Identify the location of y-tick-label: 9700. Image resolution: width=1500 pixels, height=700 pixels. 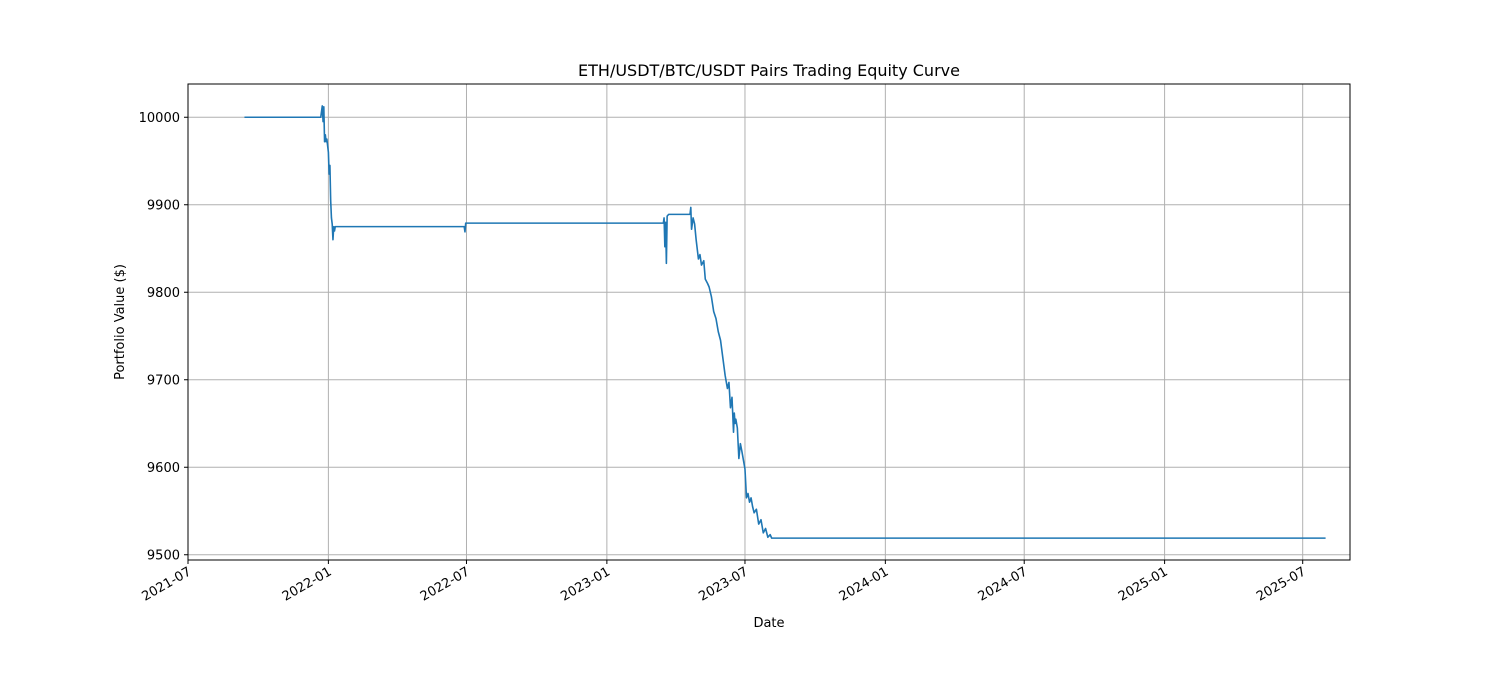
(163, 380).